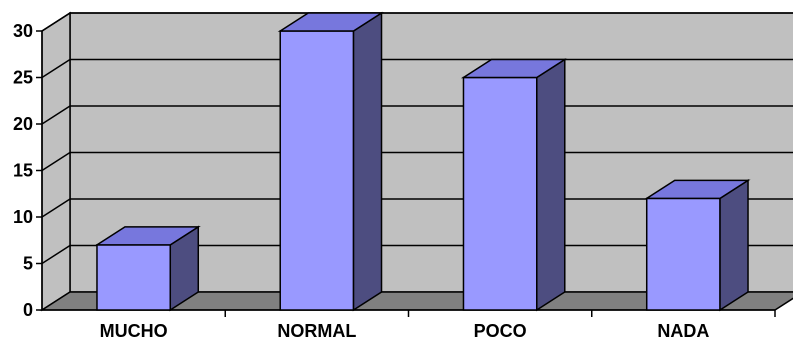 The image size is (793, 343). I want to click on y-tick-label: 0, so click(28, 310).